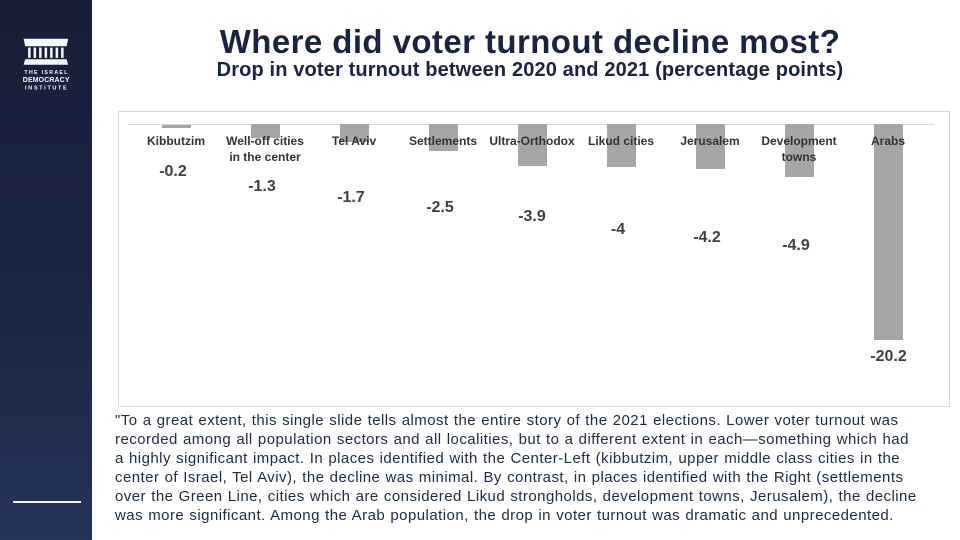 This screenshot has width=960, height=540. I want to click on svg-text: INSTITUTE, so click(46, 89).